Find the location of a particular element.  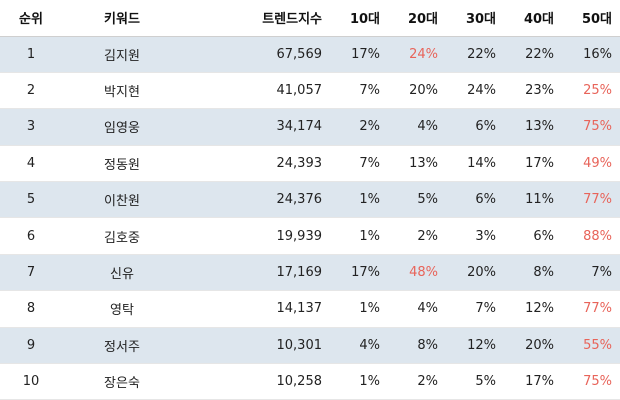

age-40-cell: 23% is located at coordinates (539, 91).